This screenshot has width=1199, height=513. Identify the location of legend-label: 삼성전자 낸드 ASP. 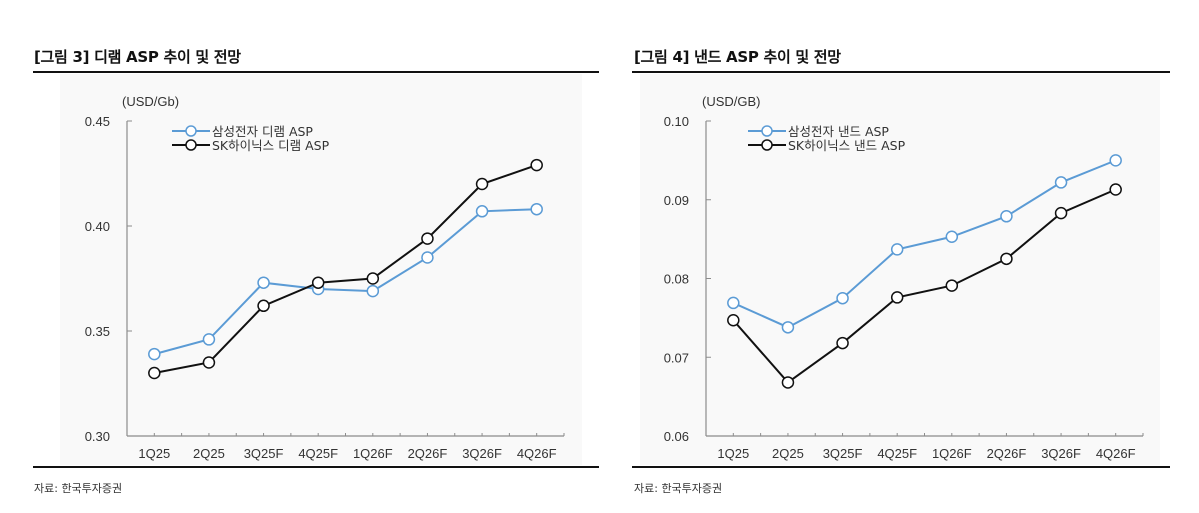
(838, 131).